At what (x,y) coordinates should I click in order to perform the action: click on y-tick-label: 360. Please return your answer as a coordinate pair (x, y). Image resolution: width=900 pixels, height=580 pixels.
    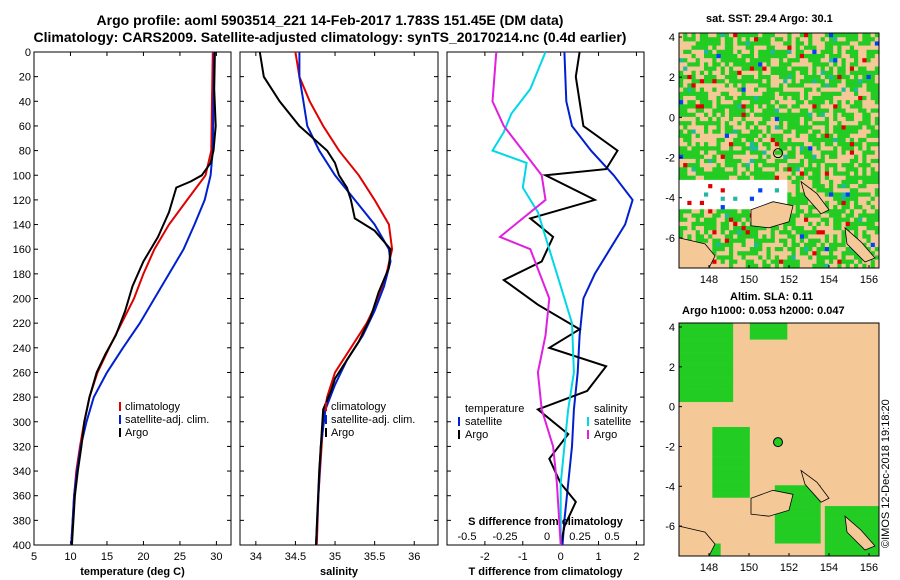
    Looking at the image, I should click on (22, 497).